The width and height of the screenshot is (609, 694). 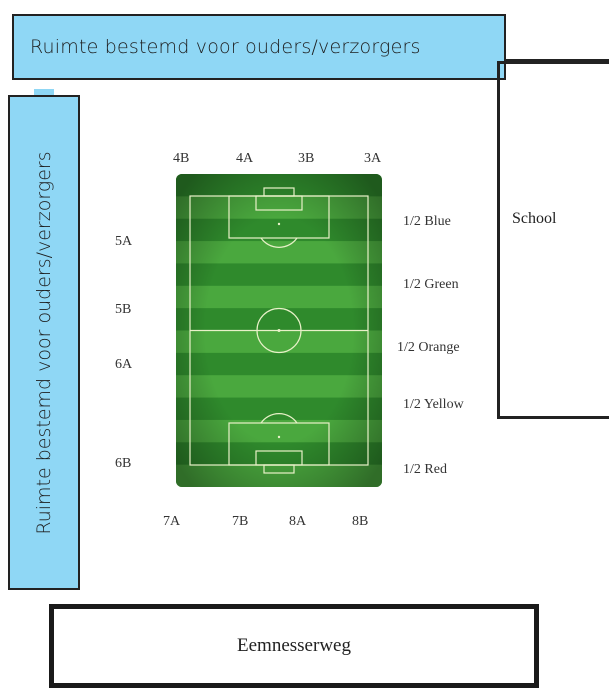 What do you see at coordinates (431, 284) in the screenshot?
I see `field-label-half-green: 1/2 Green` at bounding box center [431, 284].